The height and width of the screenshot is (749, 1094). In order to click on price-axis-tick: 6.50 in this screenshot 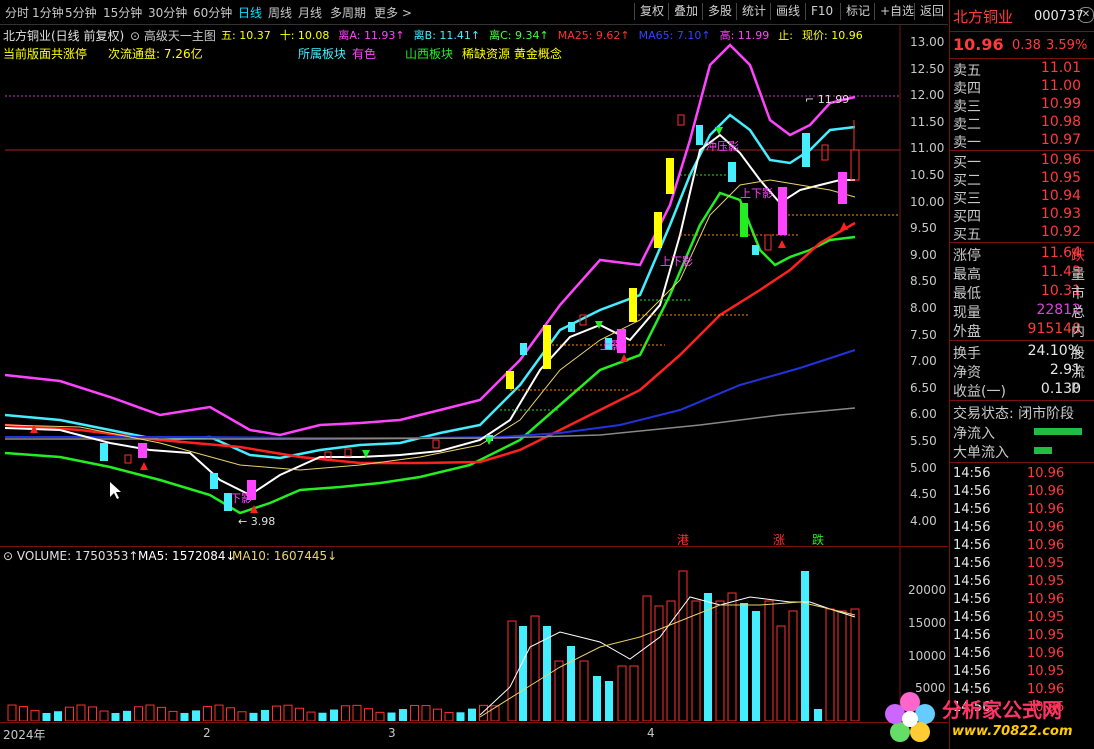, I will do `click(923, 387)`.